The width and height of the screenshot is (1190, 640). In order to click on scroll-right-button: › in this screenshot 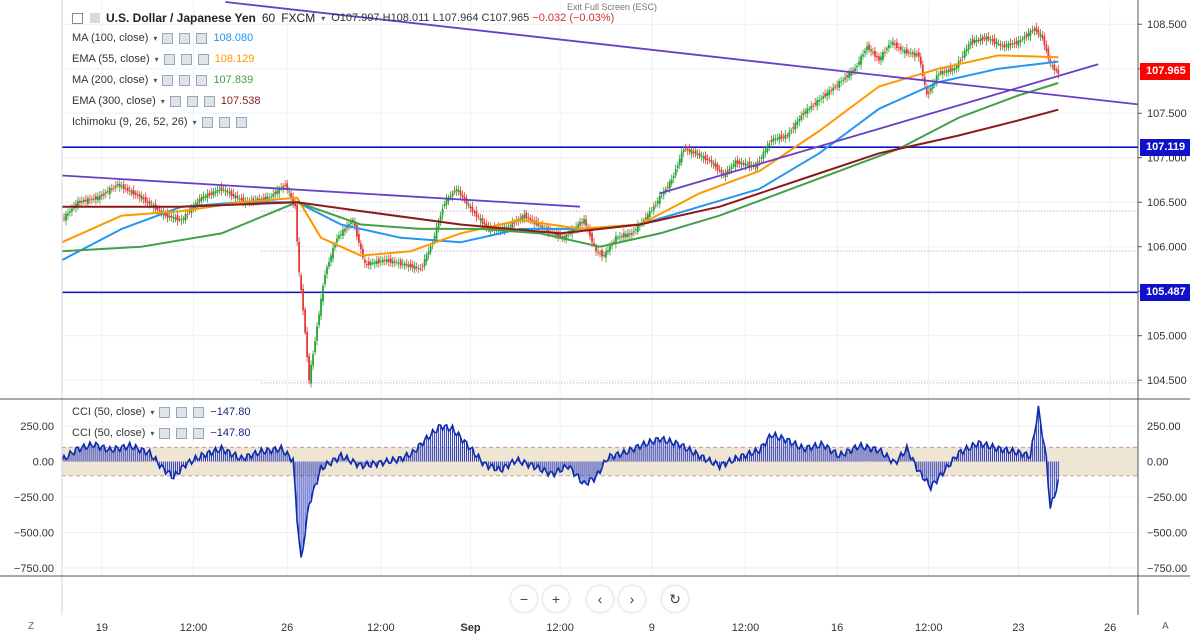, I will do `click(632, 599)`.